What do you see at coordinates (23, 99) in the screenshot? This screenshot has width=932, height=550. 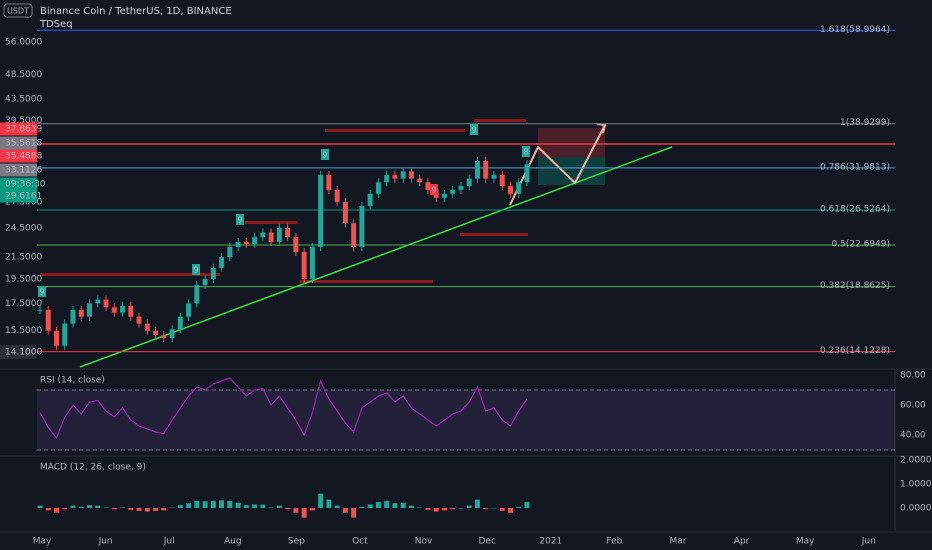 I see `price-label: 43.5000` at bounding box center [23, 99].